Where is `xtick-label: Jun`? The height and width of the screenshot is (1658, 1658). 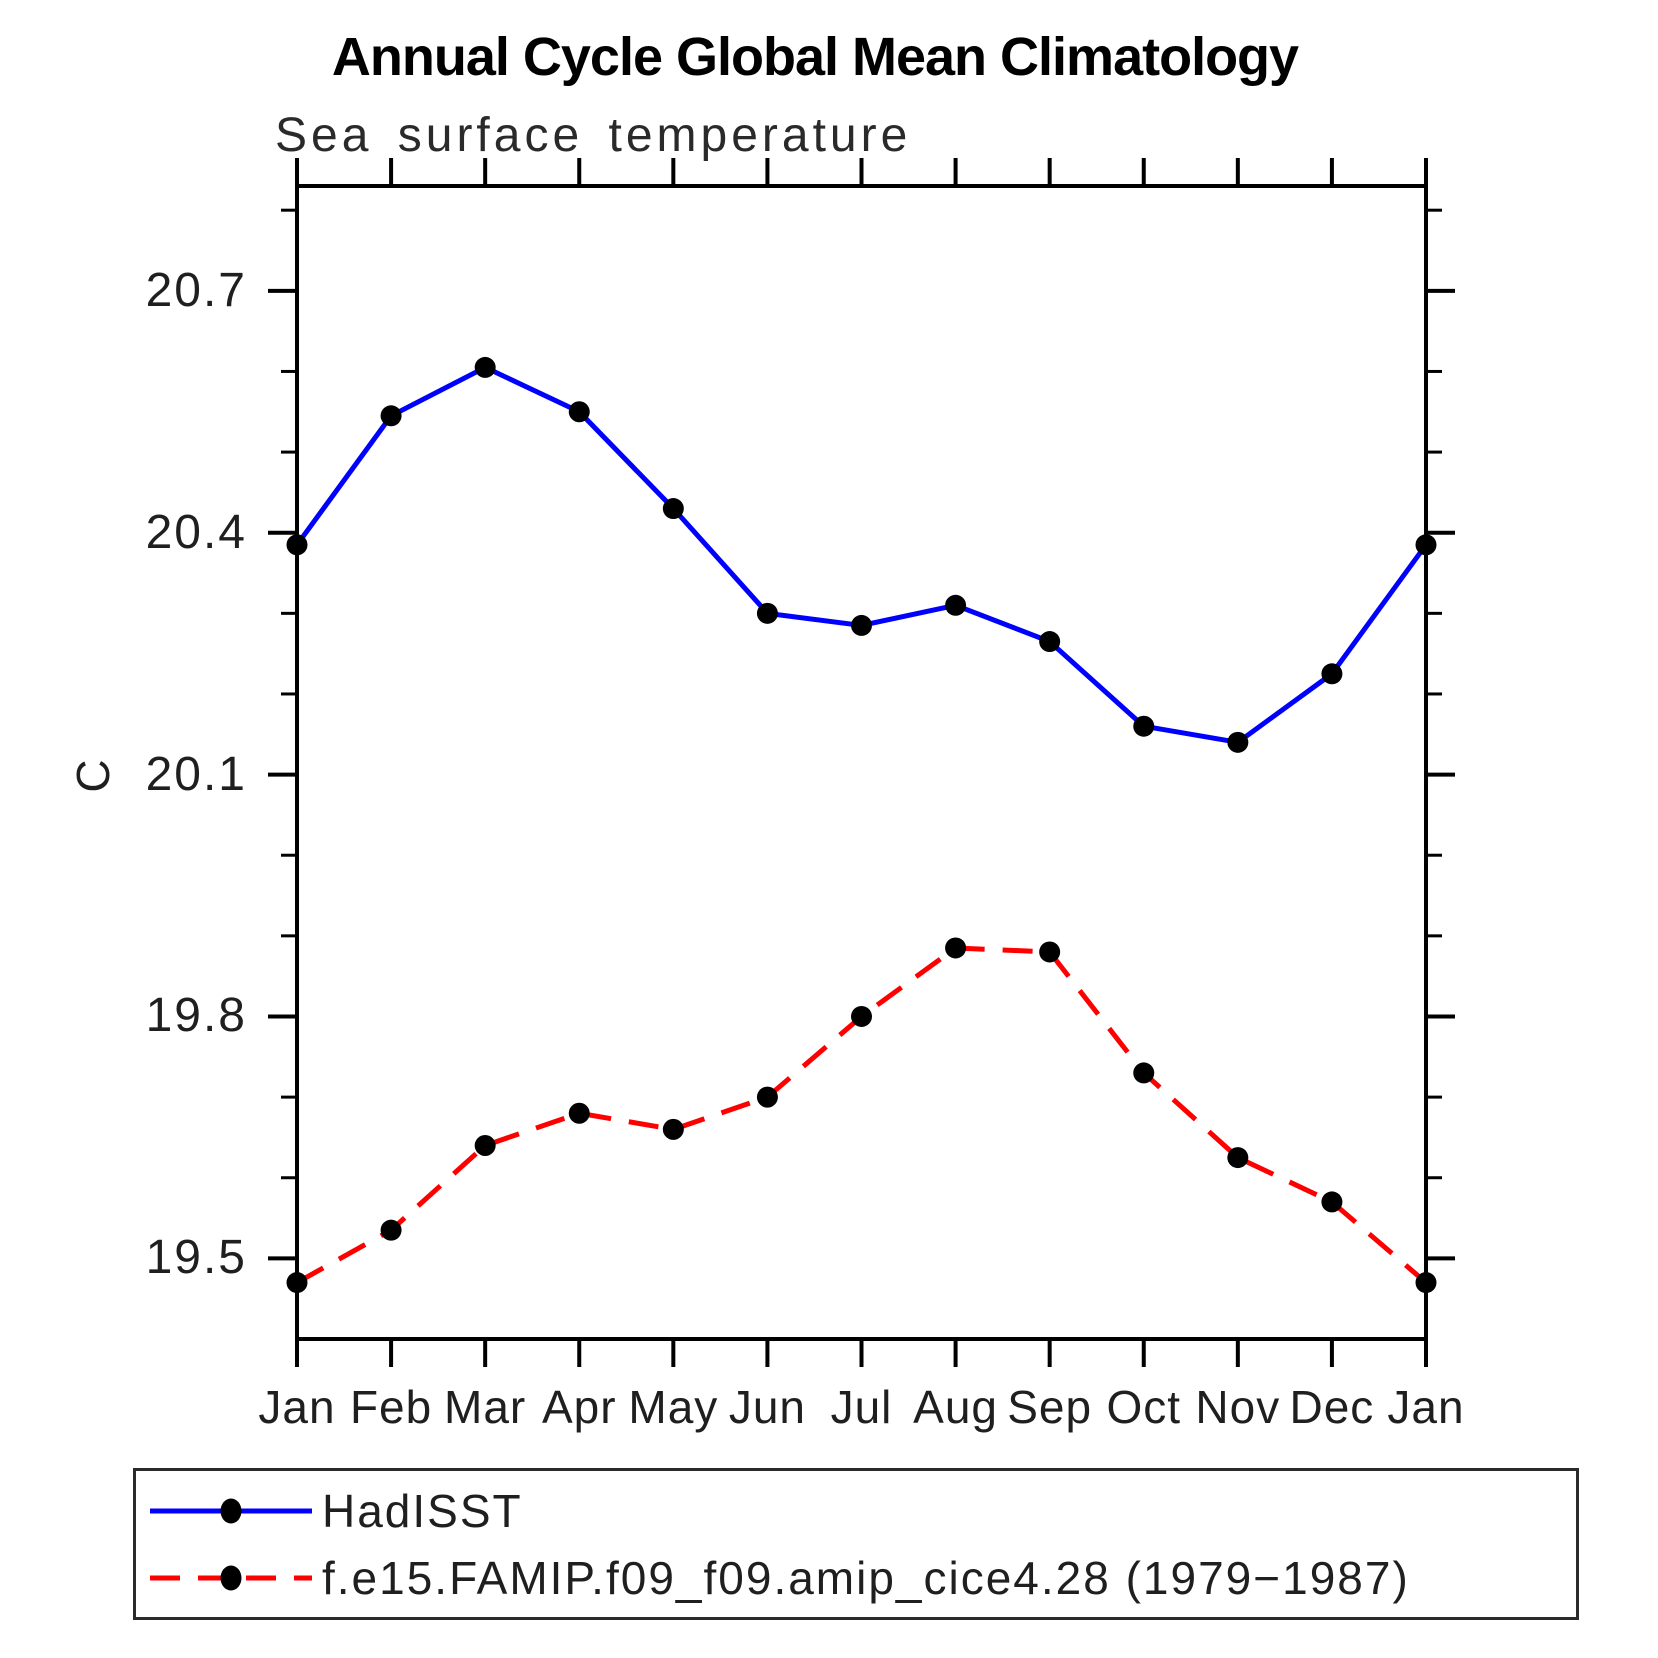 xtick-label: Jun is located at coordinates (767, 1407).